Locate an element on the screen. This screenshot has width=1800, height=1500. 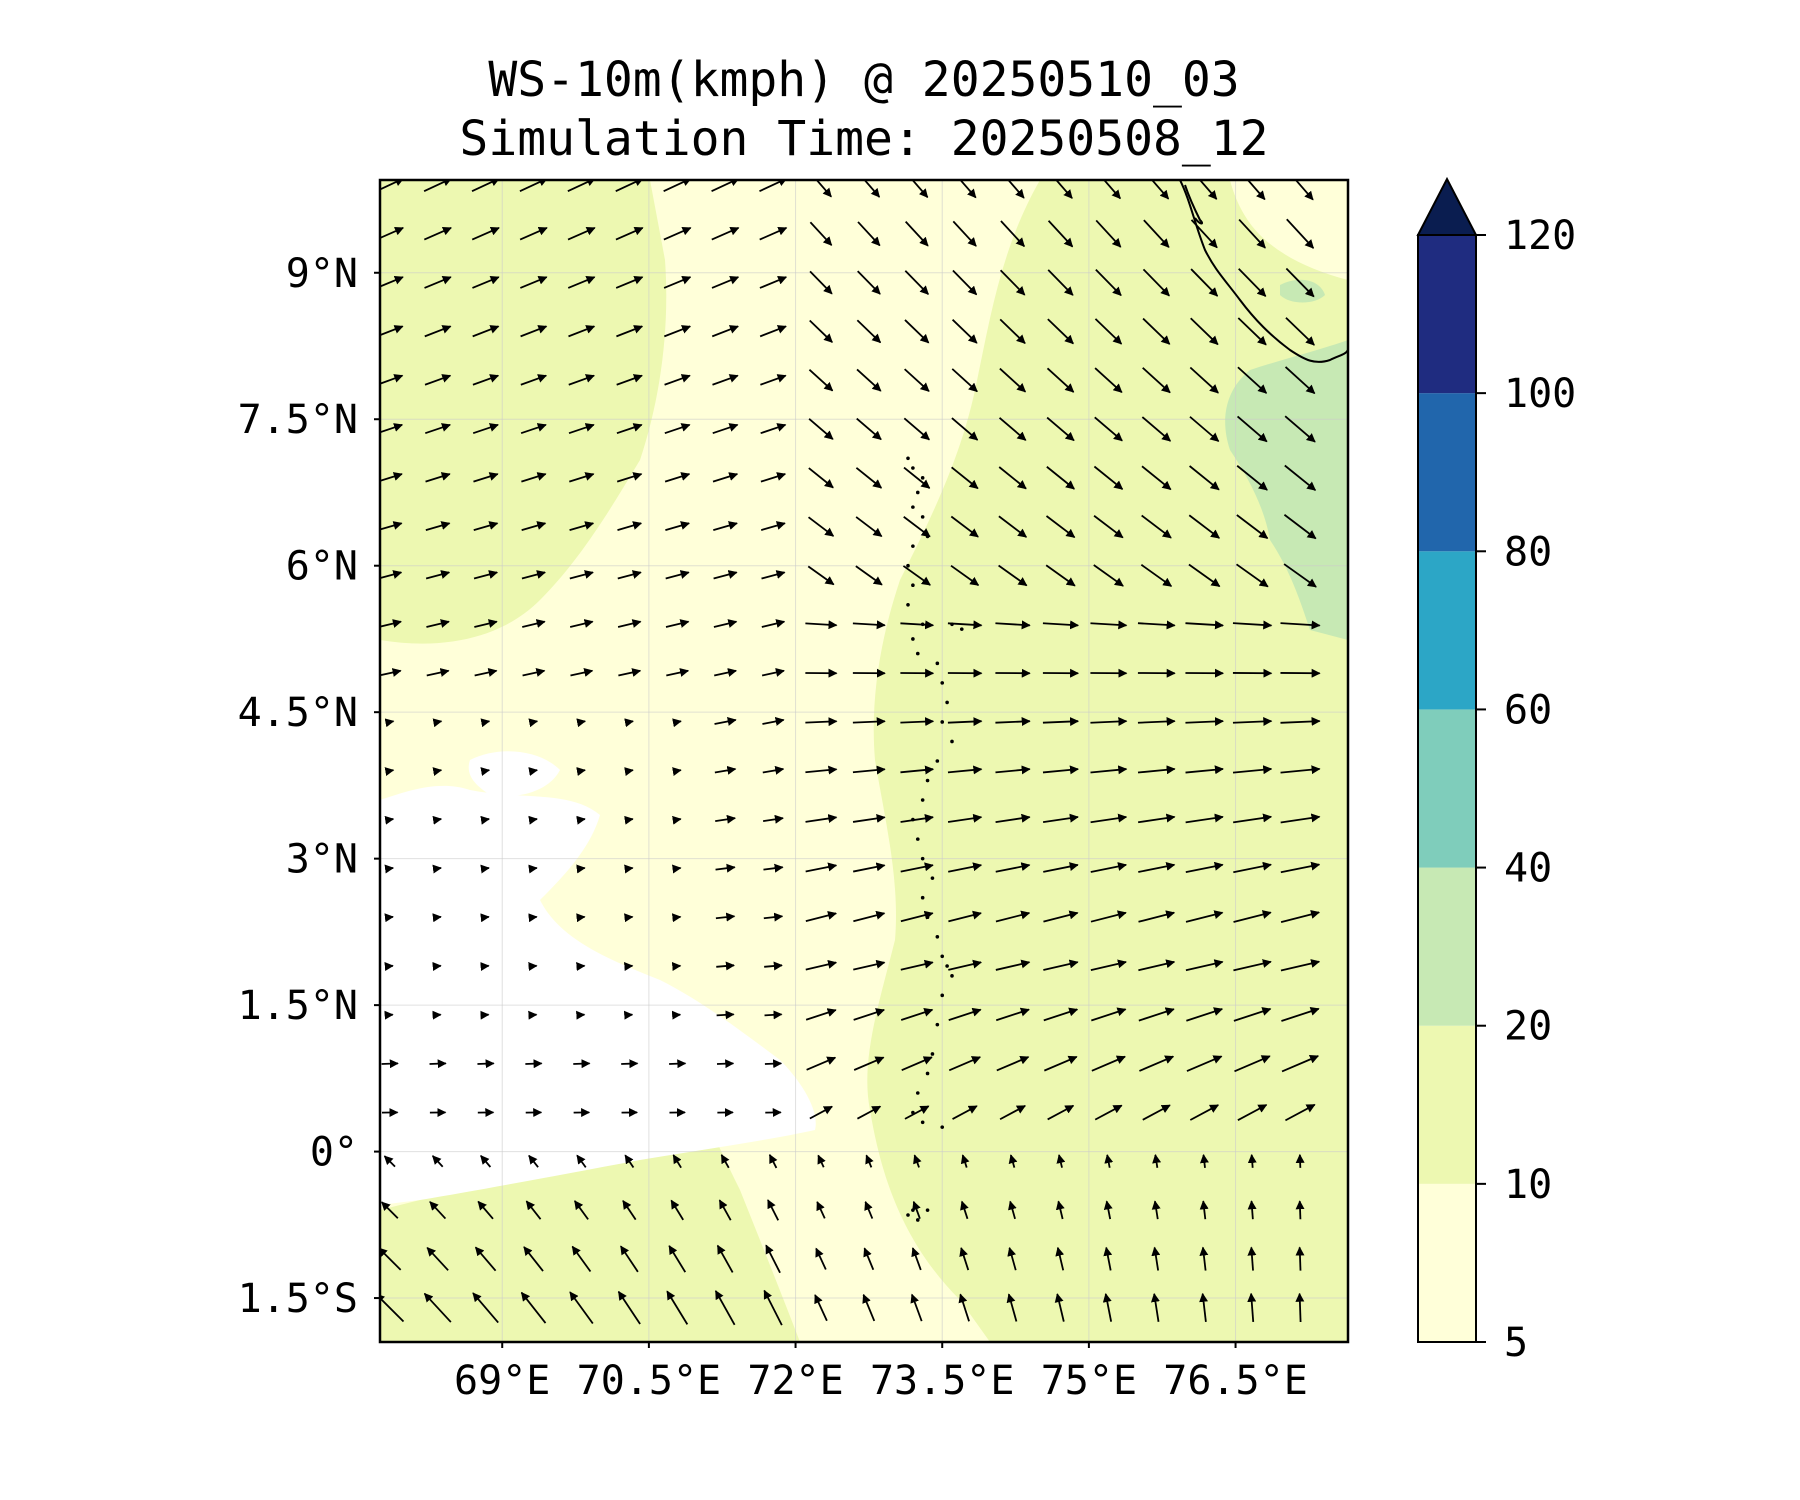
fill-below-5-strip is located at coordinates (514, 774).